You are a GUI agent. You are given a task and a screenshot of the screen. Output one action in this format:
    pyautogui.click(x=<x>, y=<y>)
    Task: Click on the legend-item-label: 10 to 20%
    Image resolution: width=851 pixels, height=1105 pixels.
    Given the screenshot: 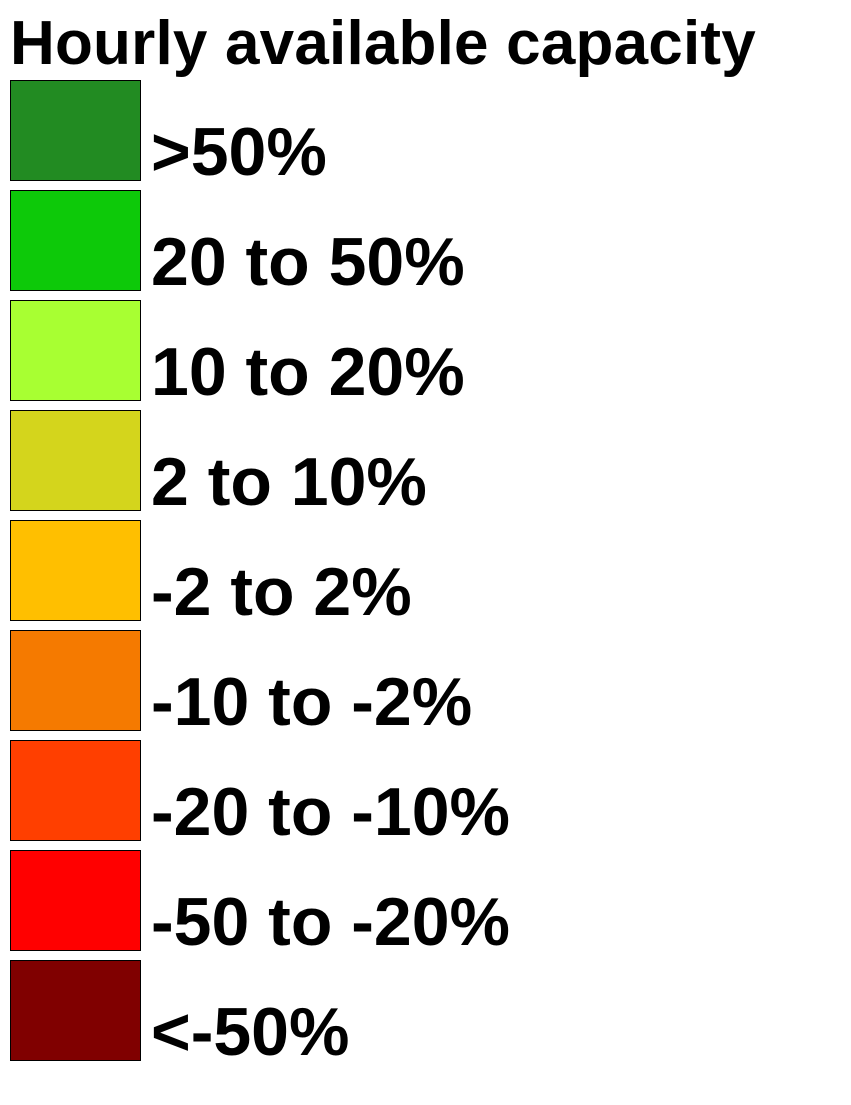 What is the action you would take?
    pyautogui.click(x=308, y=372)
    